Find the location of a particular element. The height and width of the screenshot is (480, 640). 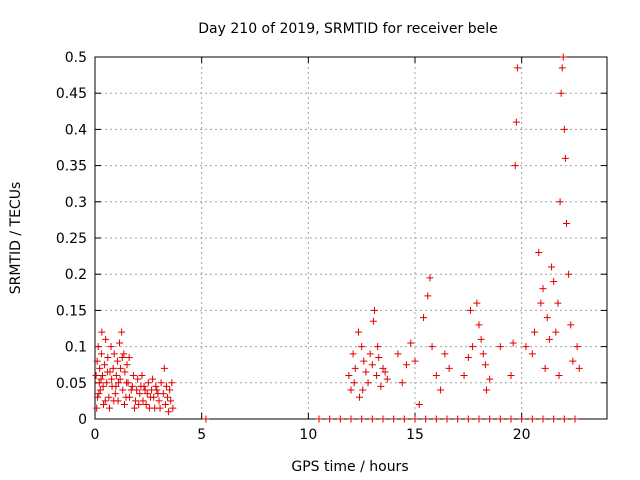

x-tick-label: 5 is located at coordinates (201, 435).